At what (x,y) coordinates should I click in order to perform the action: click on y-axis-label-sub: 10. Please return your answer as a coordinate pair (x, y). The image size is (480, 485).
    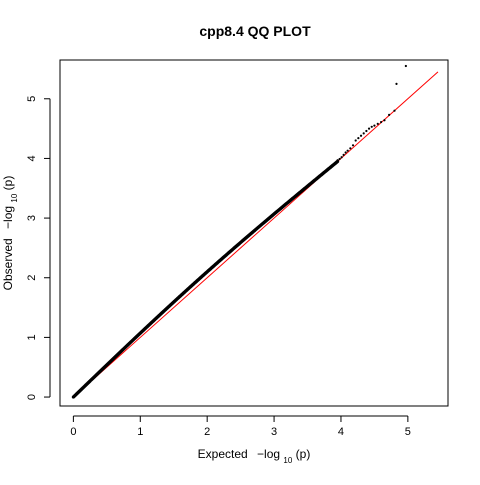
    Looking at the image, I should click on (14, 197).